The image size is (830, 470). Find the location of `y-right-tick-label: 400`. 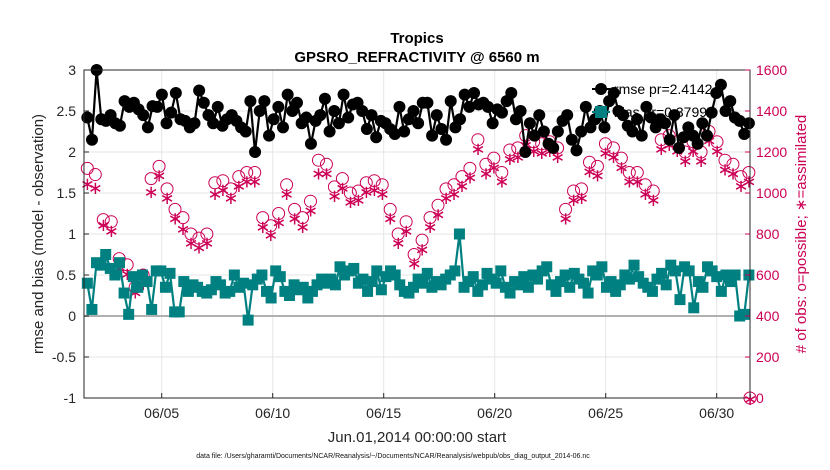

y-right-tick-label: 400 is located at coordinates (768, 316).